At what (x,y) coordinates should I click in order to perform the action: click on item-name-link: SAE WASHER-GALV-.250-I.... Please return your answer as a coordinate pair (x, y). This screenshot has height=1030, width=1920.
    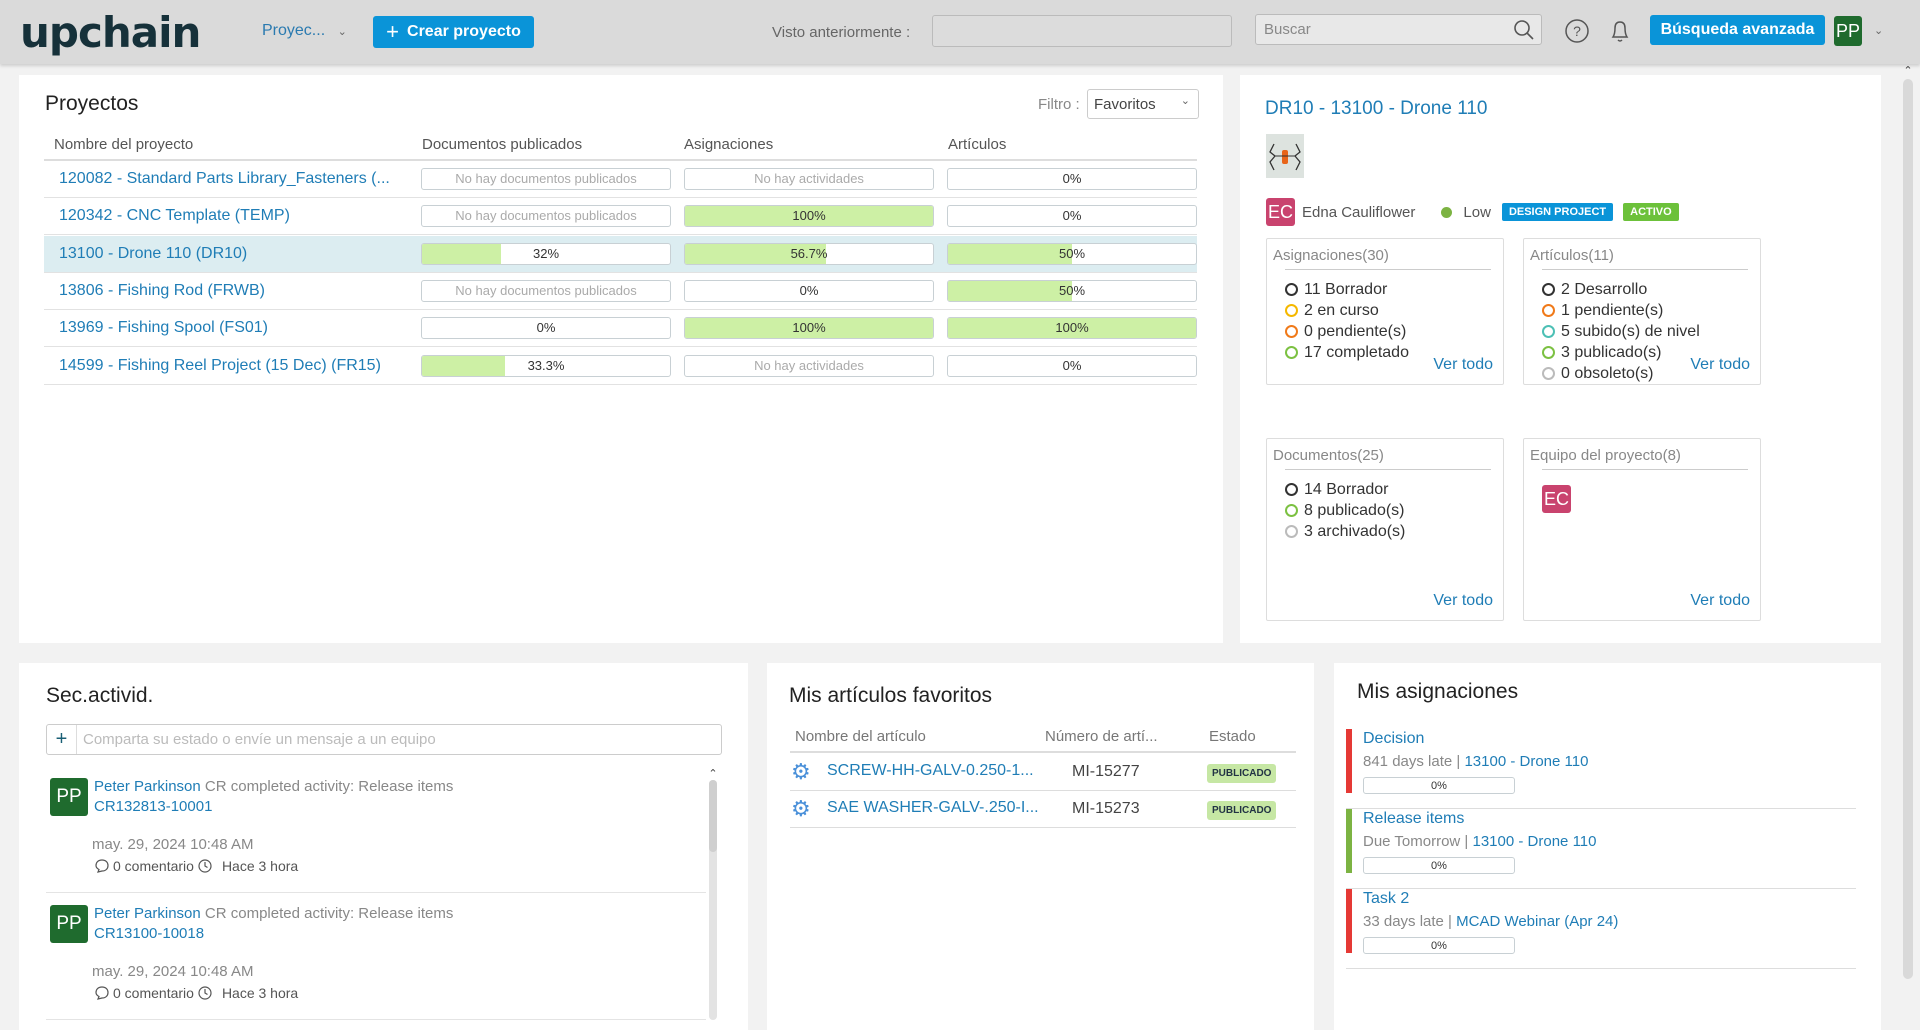
    Looking at the image, I should click on (933, 807).